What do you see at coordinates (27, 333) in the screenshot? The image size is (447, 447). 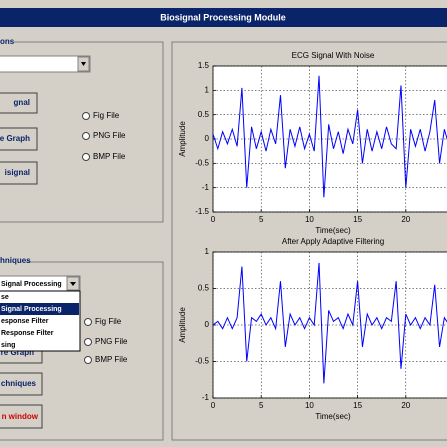 I see `dropdown-option: Response Filter` at bounding box center [27, 333].